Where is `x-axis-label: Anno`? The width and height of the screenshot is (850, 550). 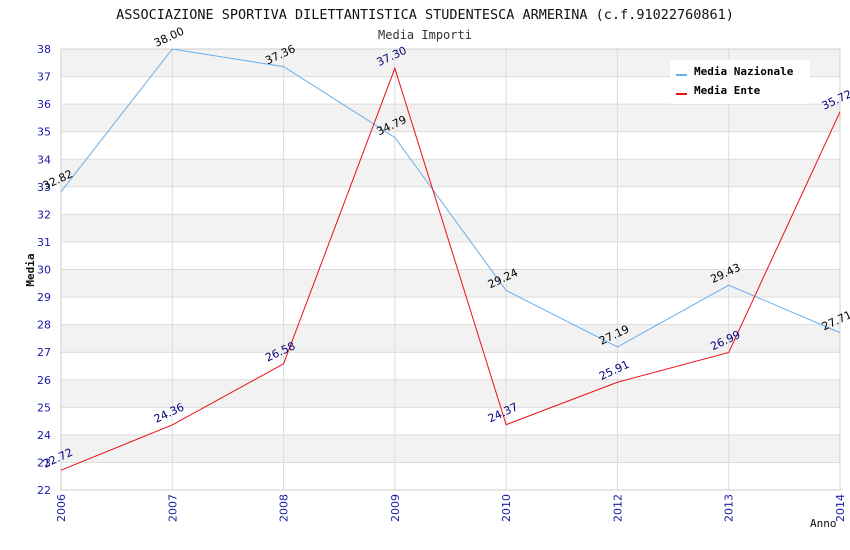
x-axis-label: Anno is located at coordinates (823, 523).